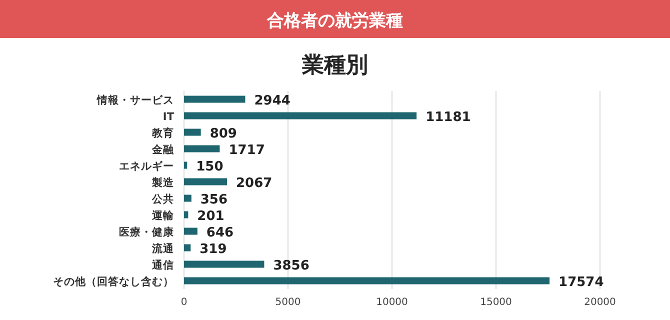 This screenshot has height=320, width=670. What do you see at coordinates (335, 65) in the screenshot?
I see `subtitle: 業種別` at bounding box center [335, 65].